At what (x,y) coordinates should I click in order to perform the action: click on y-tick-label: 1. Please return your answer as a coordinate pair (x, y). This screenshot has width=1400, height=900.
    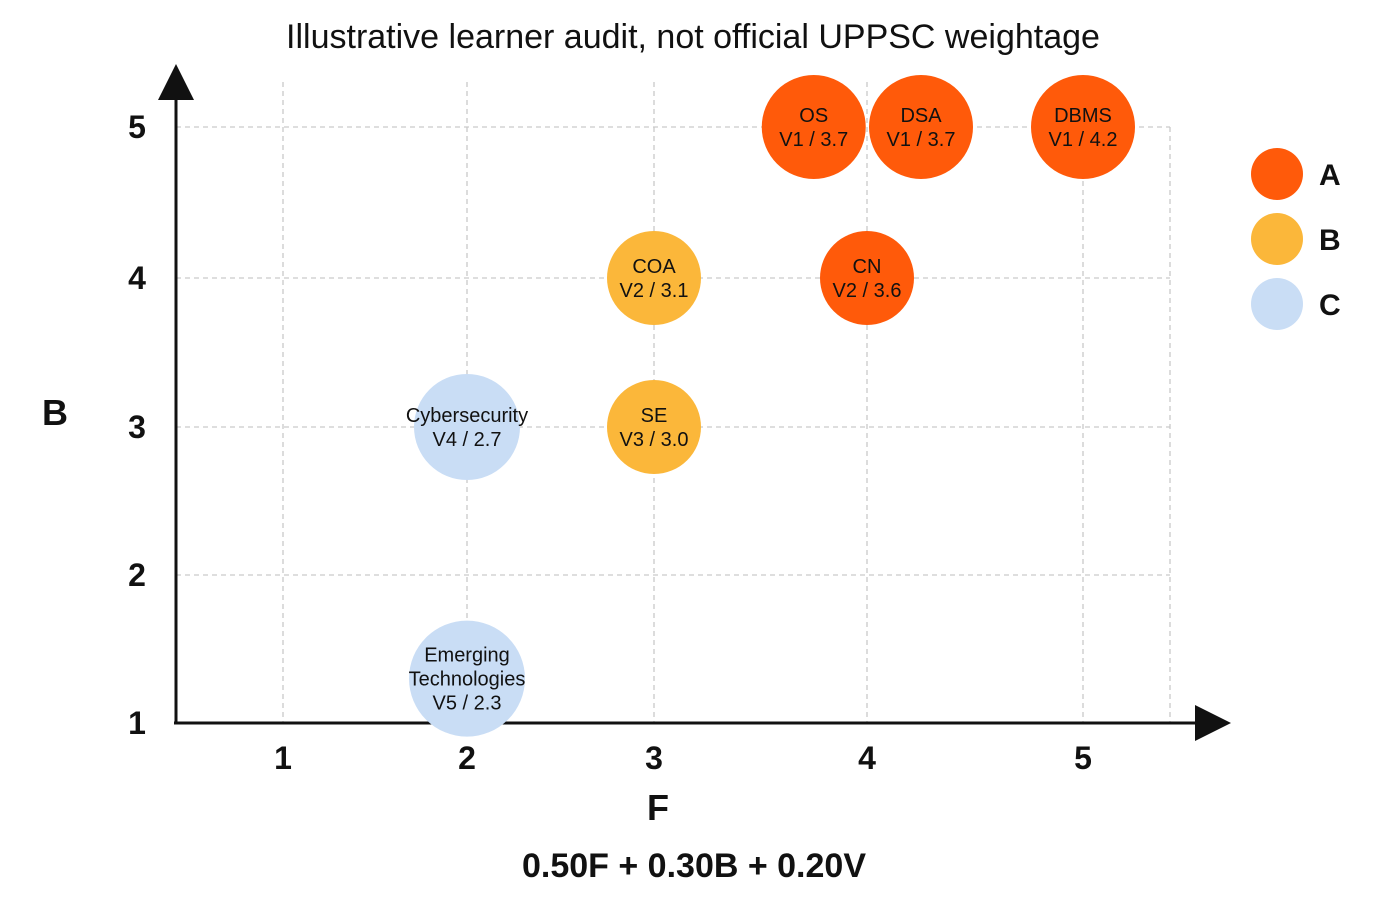
    Looking at the image, I should click on (137, 723).